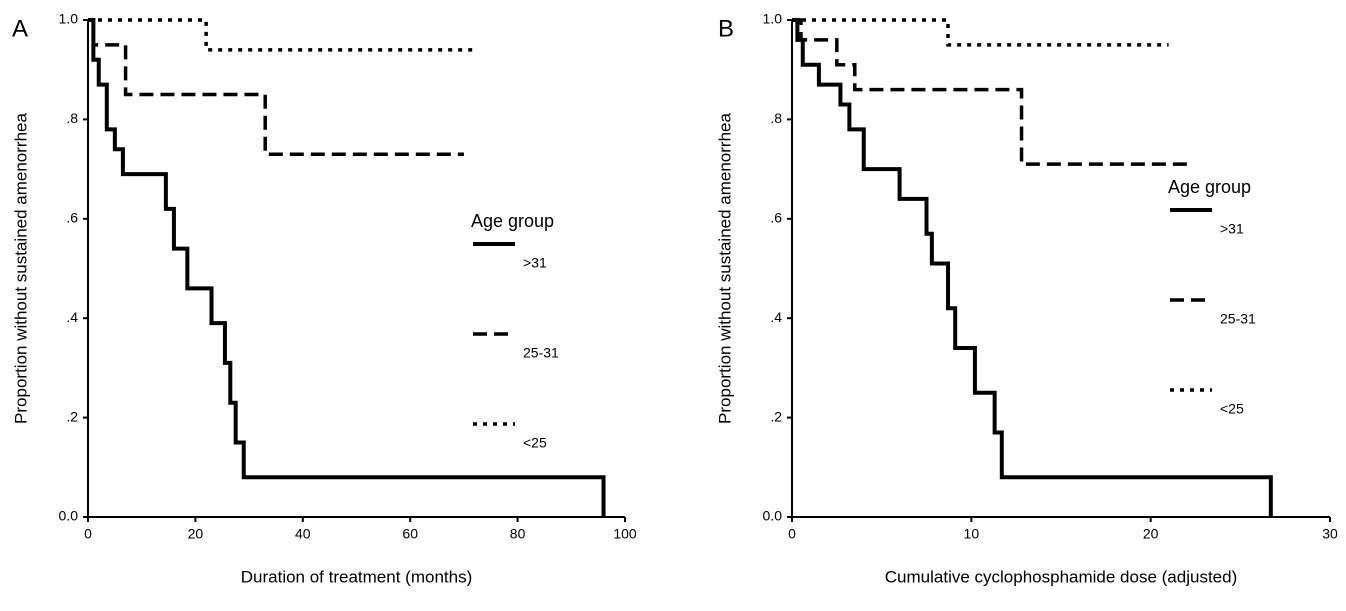  What do you see at coordinates (303, 534) in the screenshot?
I see `x-tick-label: 40` at bounding box center [303, 534].